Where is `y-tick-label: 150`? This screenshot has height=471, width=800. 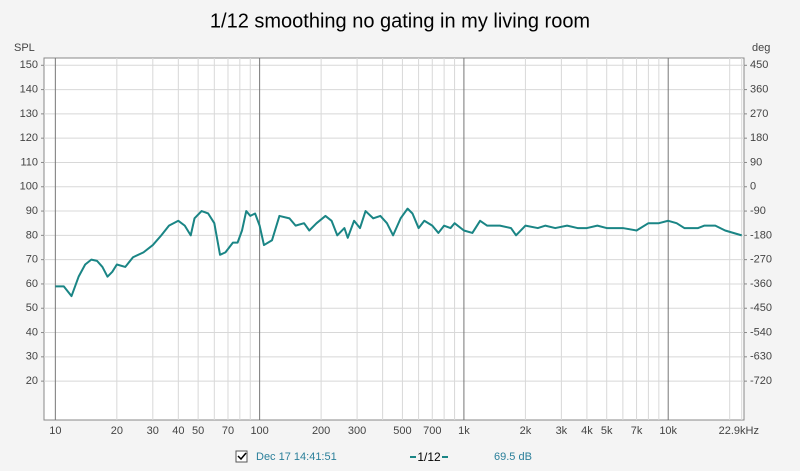 y-tick-label: 150 is located at coordinates (29, 65).